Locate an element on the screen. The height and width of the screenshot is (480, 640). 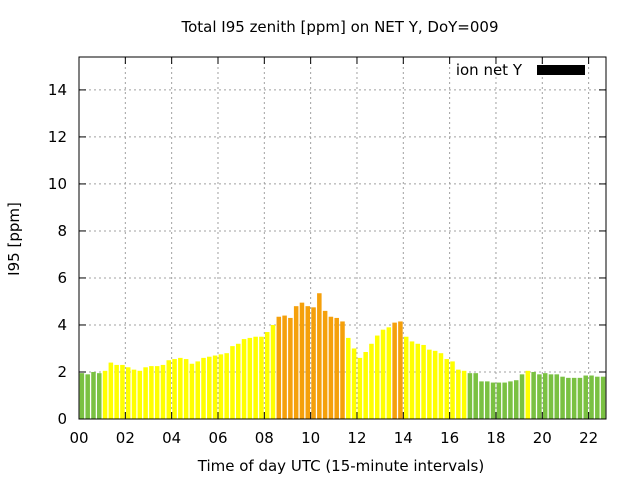
y-tick-label: 12 is located at coordinates (57, 137).